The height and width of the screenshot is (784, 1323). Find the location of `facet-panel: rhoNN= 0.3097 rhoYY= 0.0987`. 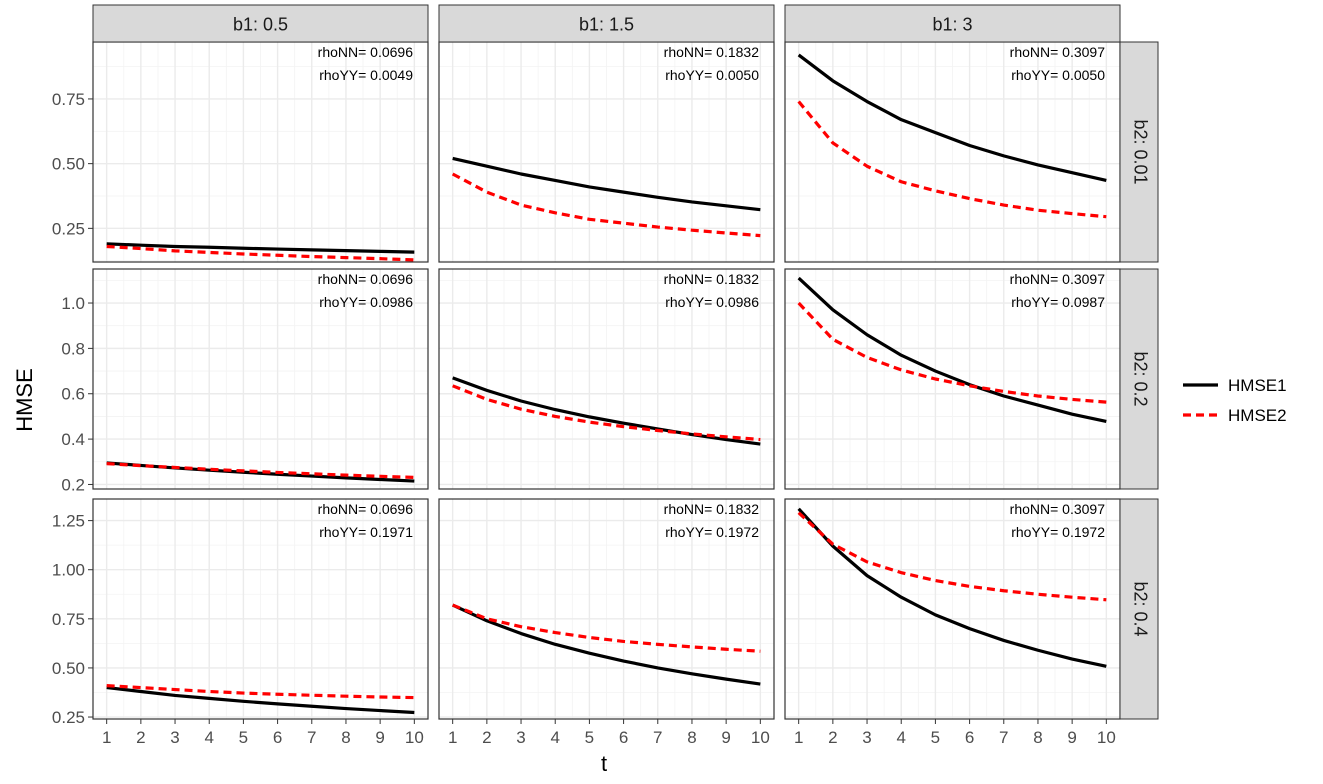

facet-panel: rhoNN= 0.3097 rhoYY= 0.0987 is located at coordinates (952, 379).